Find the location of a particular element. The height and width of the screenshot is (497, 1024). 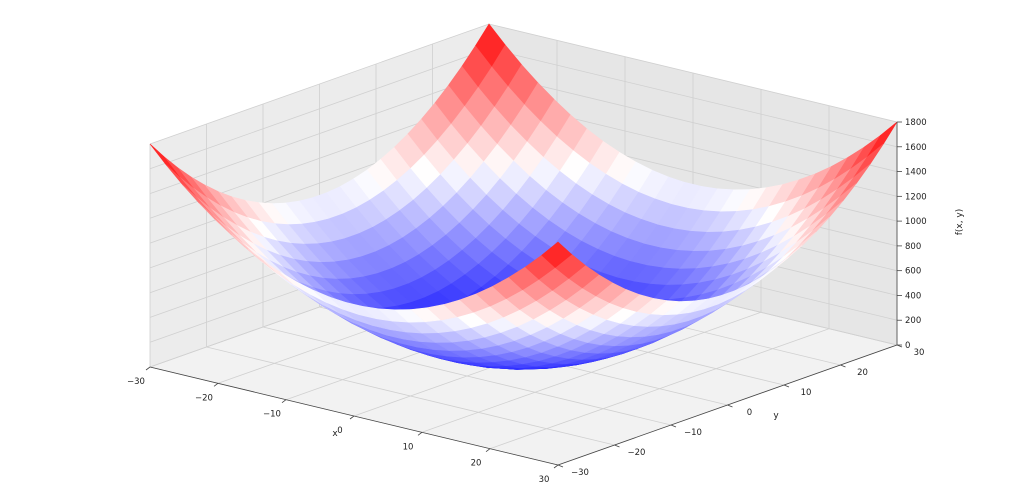

z-tick-label: 800 is located at coordinates (913, 247).